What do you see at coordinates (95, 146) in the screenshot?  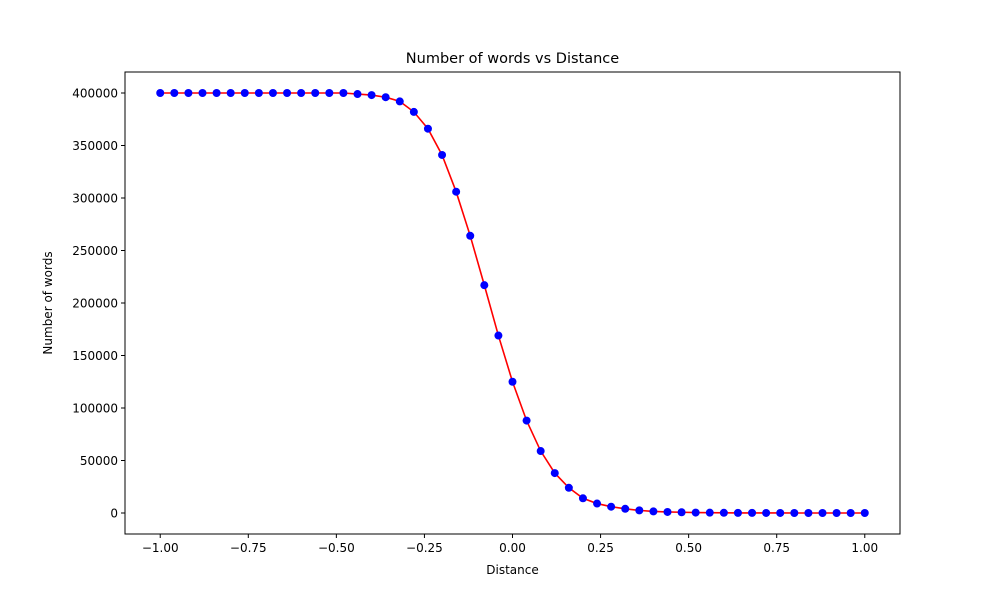 I see `y-tick-label: 350000` at bounding box center [95, 146].